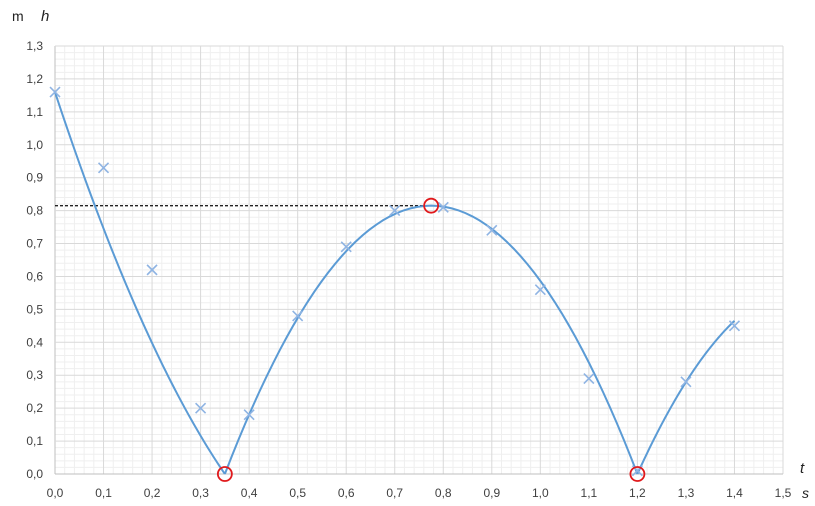 The image size is (815, 506). Describe the element at coordinates (589, 493) in the screenshot. I see `x-tick-label: 1,1` at that location.